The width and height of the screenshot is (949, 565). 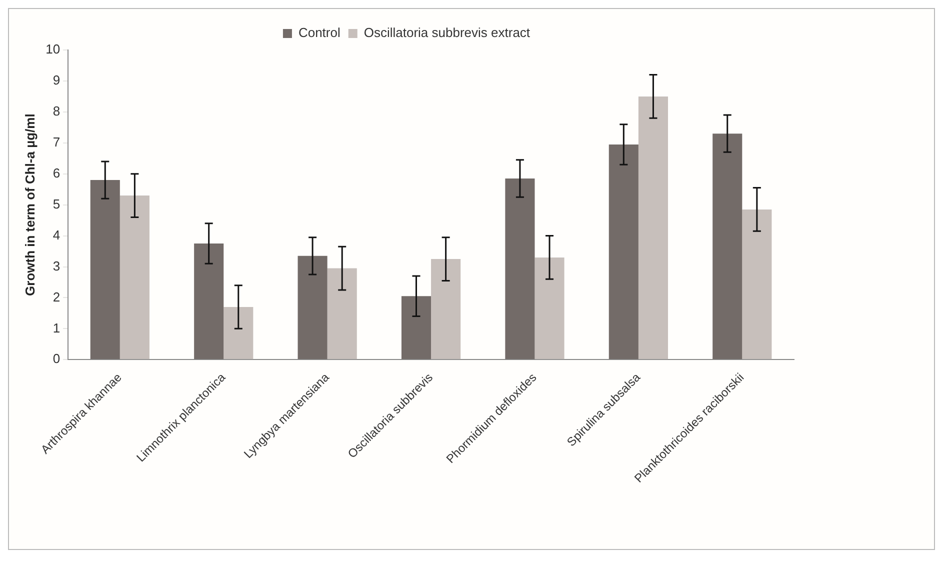 What do you see at coordinates (56, 80) in the screenshot?
I see `y-tick-label: 9` at bounding box center [56, 80].